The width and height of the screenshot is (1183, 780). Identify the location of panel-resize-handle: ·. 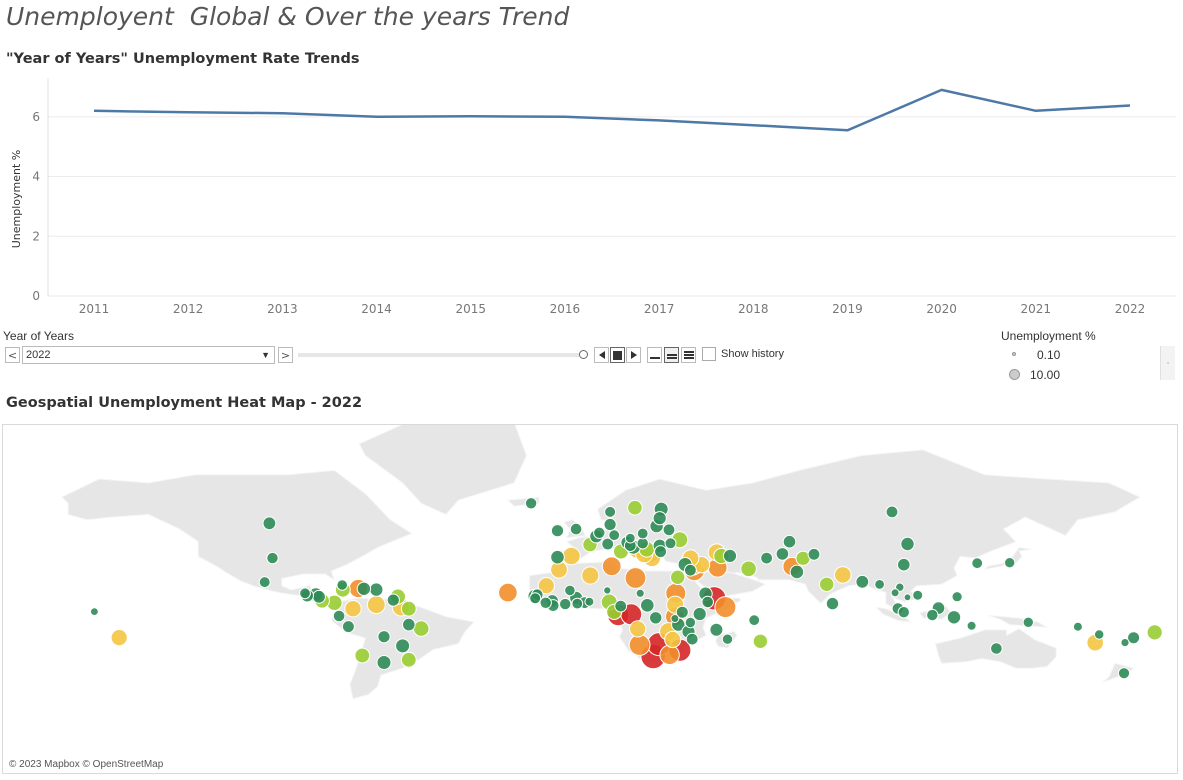
(1167, 363).